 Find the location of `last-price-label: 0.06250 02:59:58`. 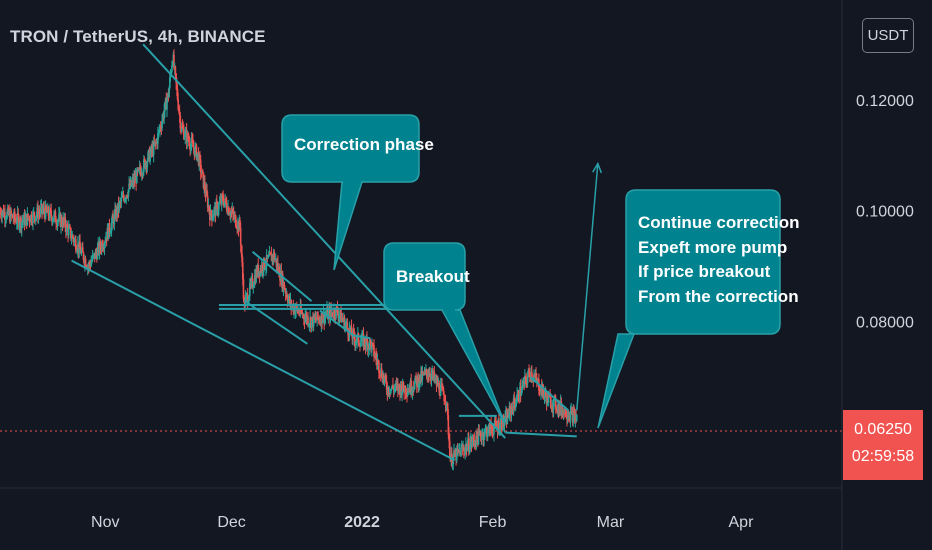

last-price-label: 0.06250 02:59:58 is located at coordinates (883, 445).